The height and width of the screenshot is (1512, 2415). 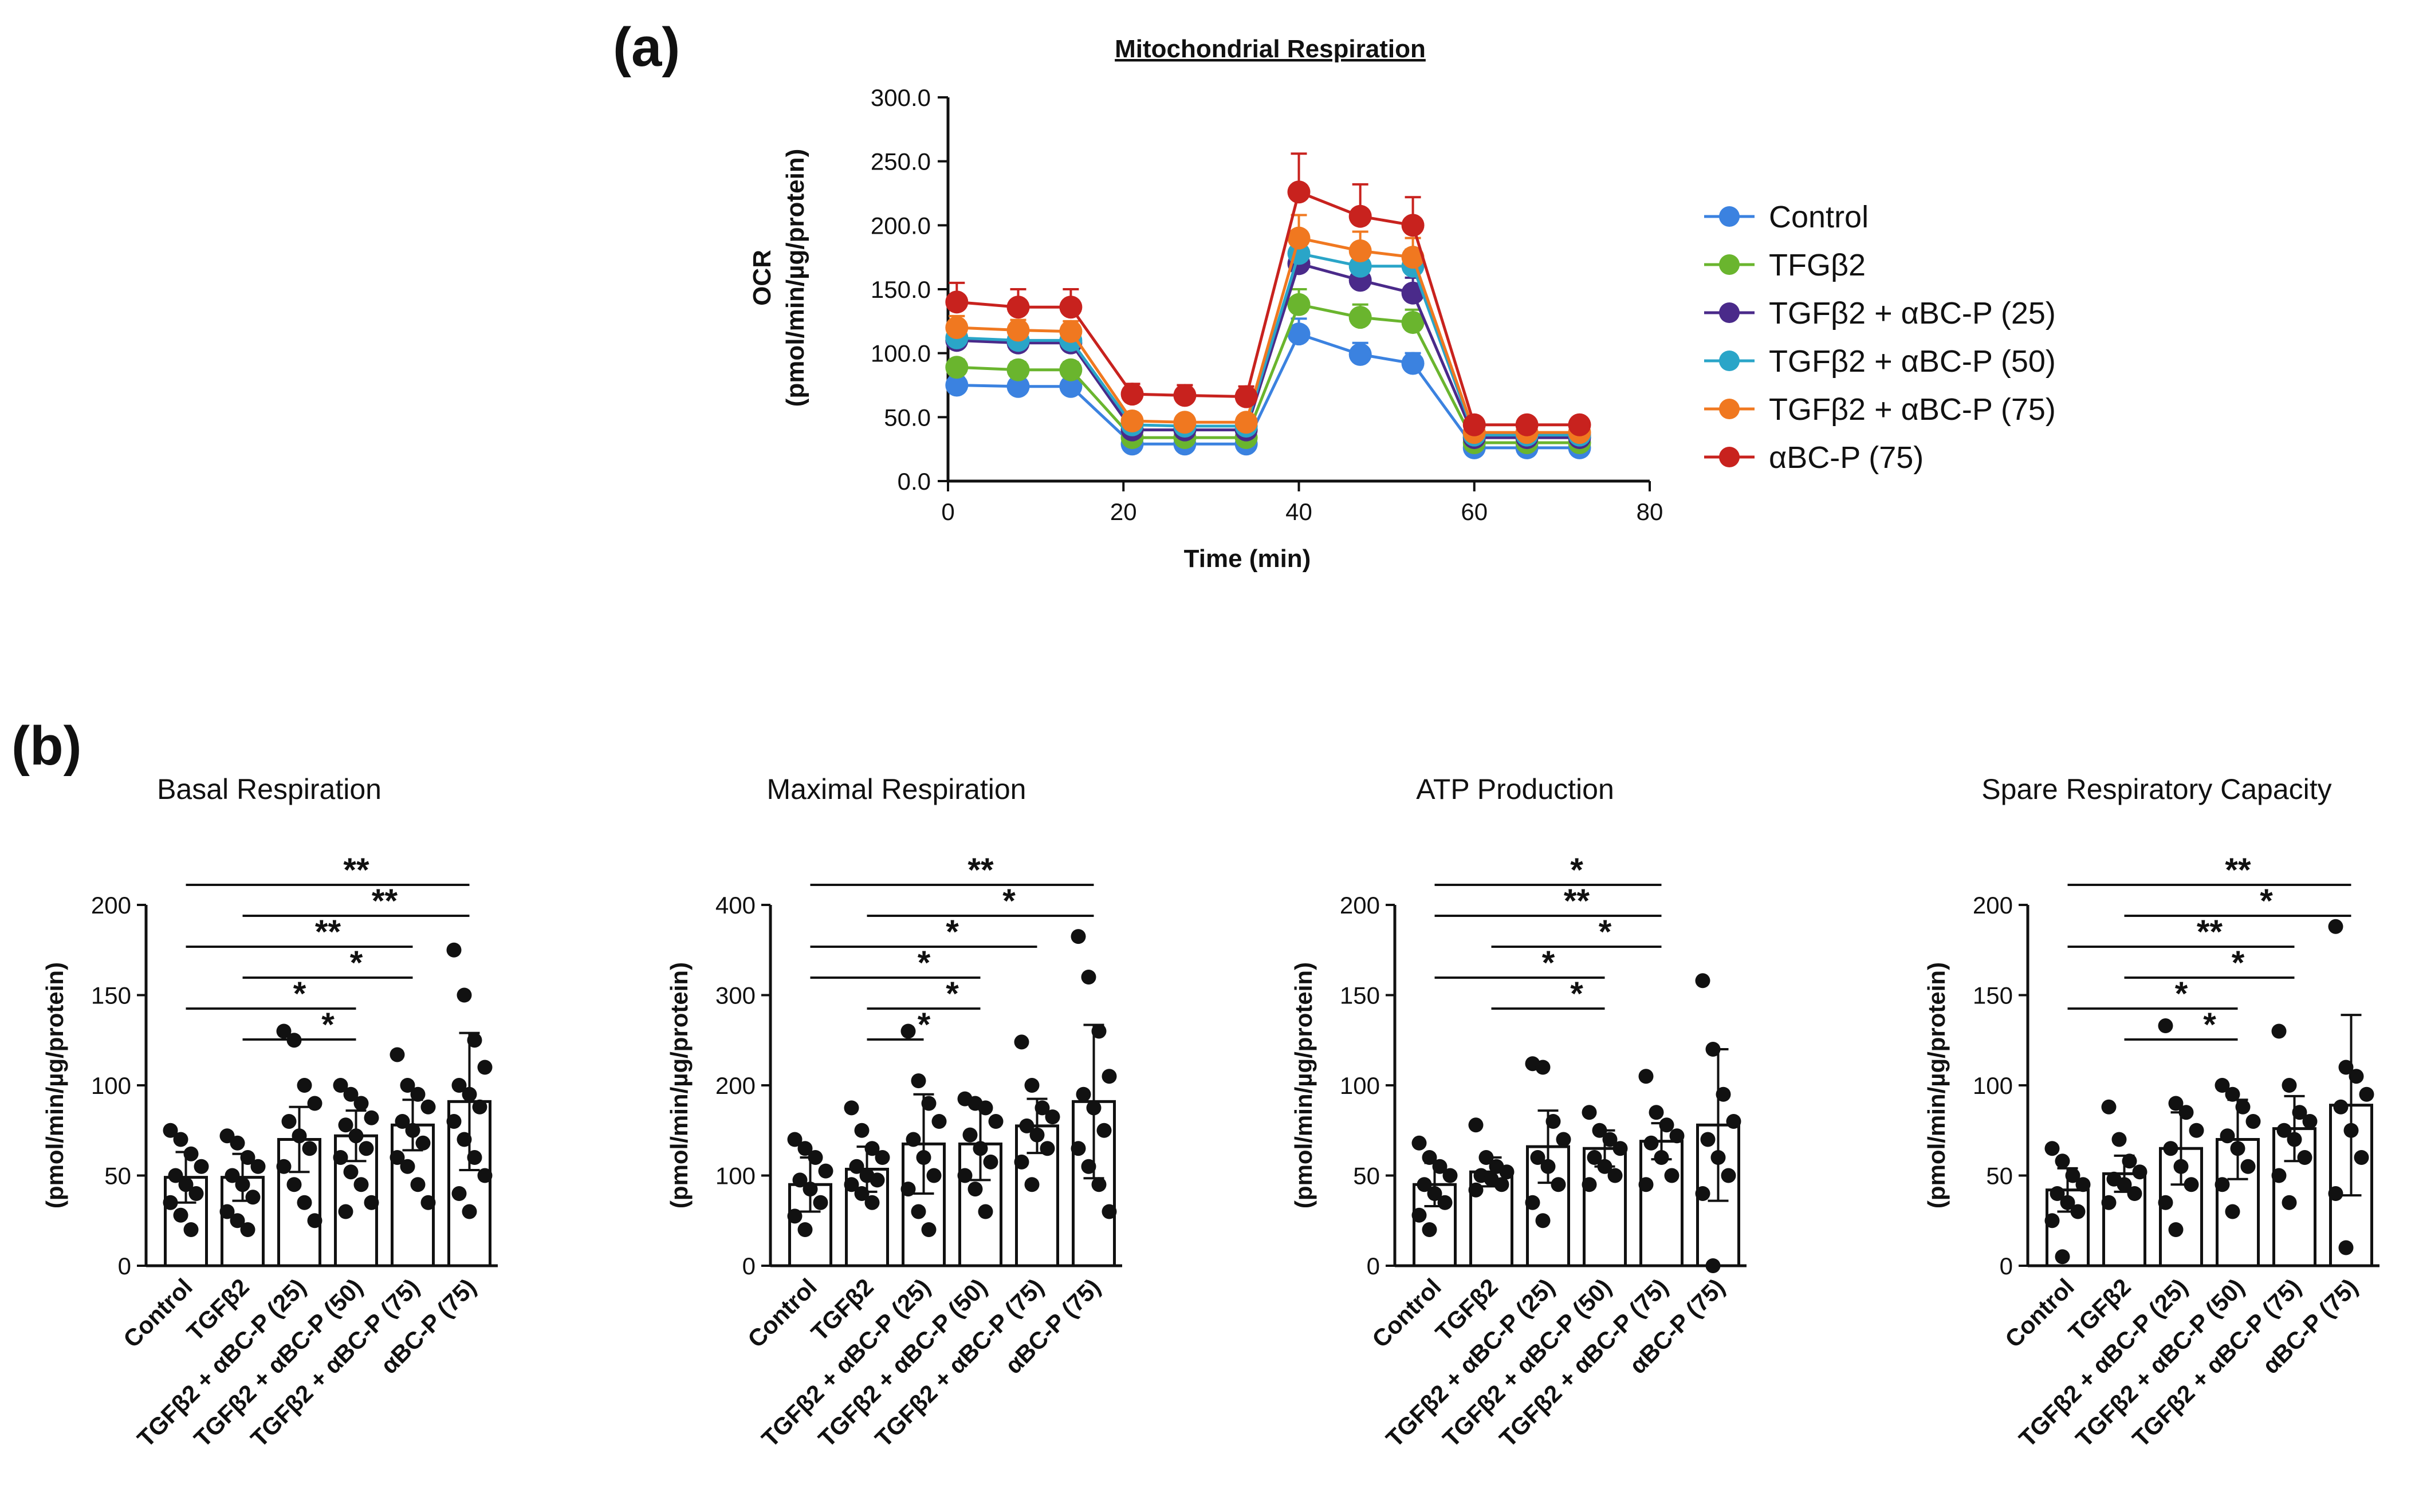 What do you see at coordinates (1248, 559) in the screenshot?
I see `x-axis-title: Time (min)` at bounding box center [1248, 559].